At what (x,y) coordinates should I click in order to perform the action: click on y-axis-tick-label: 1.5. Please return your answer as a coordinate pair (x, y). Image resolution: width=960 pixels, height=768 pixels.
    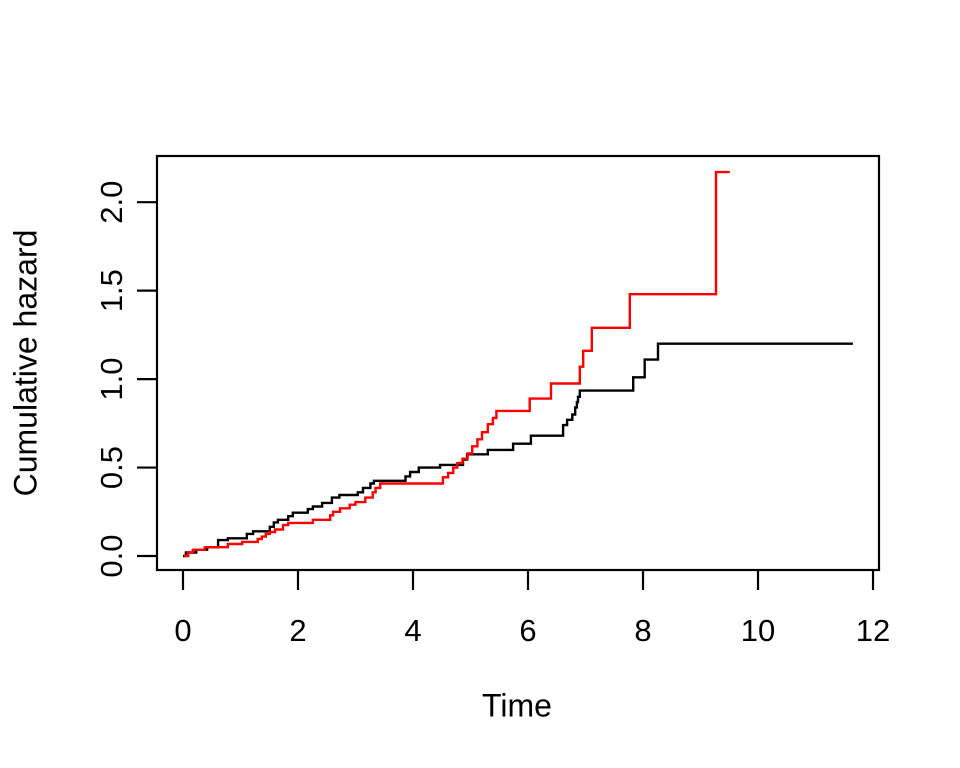
    Looking at the image, I should click on (111, 290).